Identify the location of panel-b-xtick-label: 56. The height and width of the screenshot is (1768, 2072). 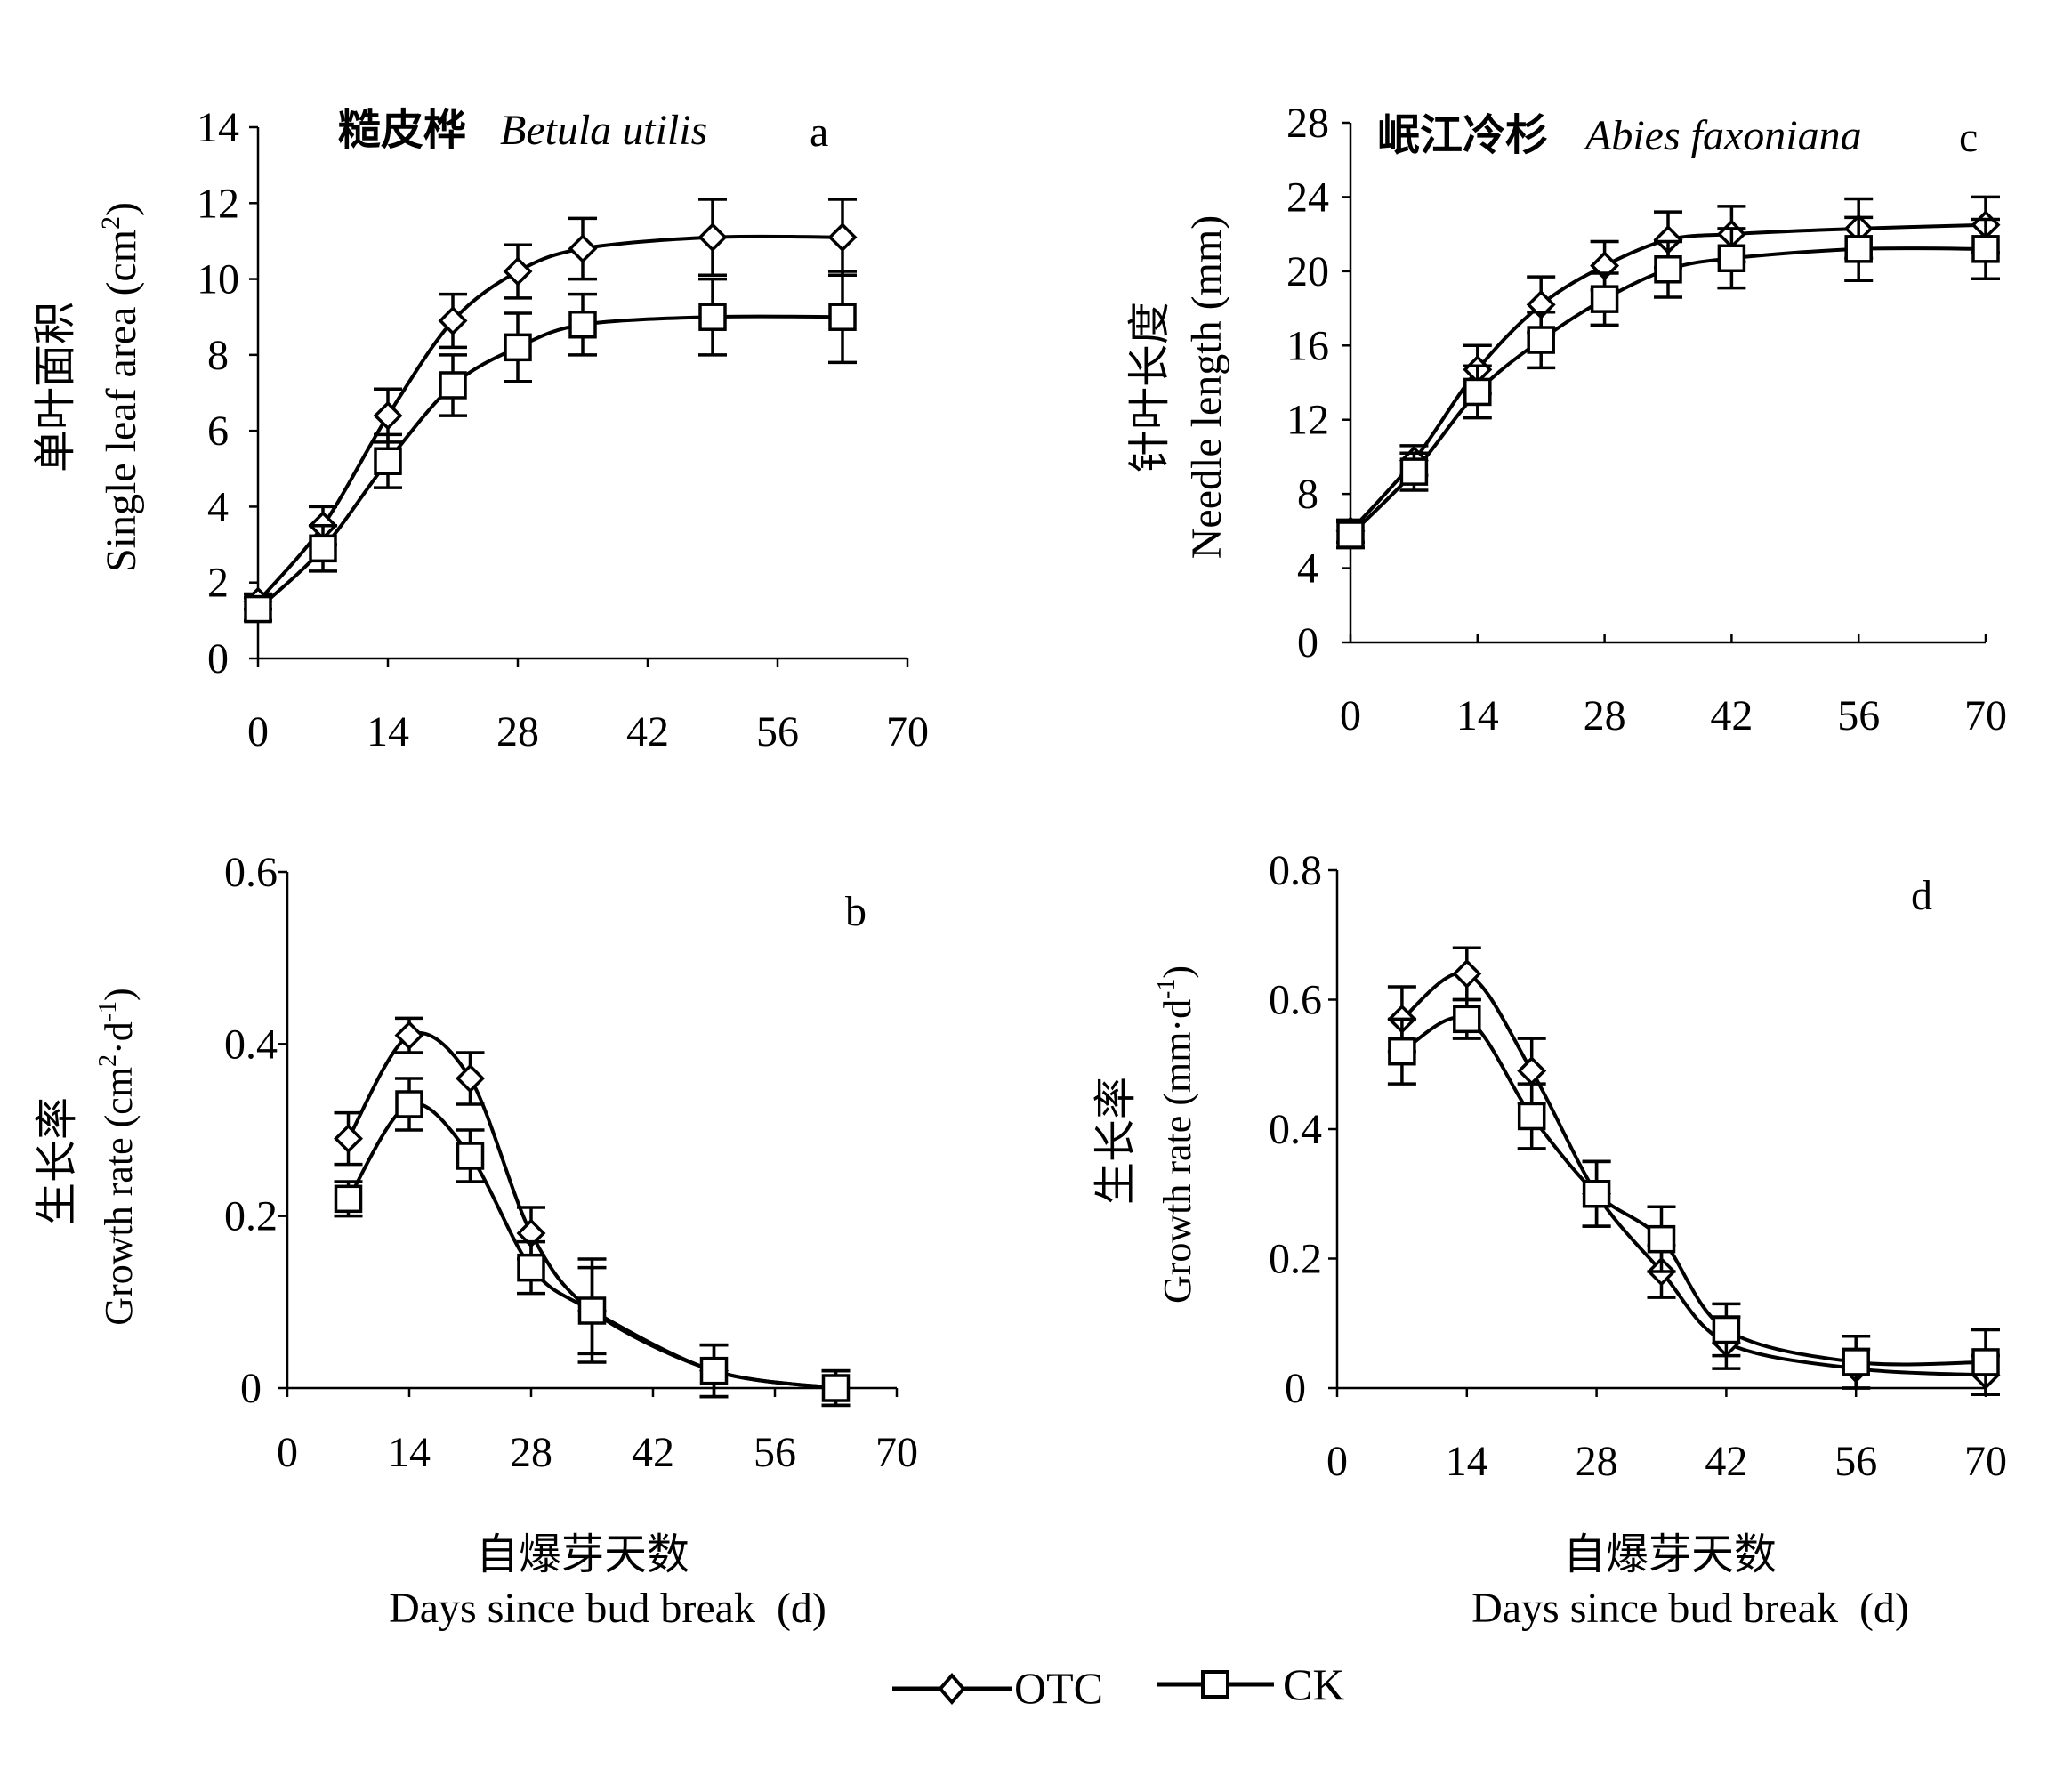
(775, 1452).